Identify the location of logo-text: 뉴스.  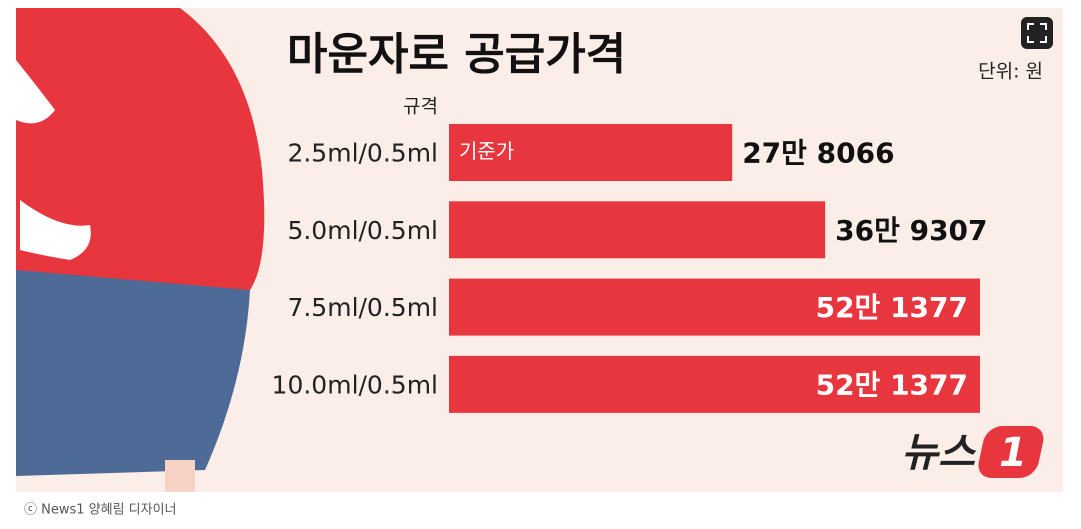
(939, 453).